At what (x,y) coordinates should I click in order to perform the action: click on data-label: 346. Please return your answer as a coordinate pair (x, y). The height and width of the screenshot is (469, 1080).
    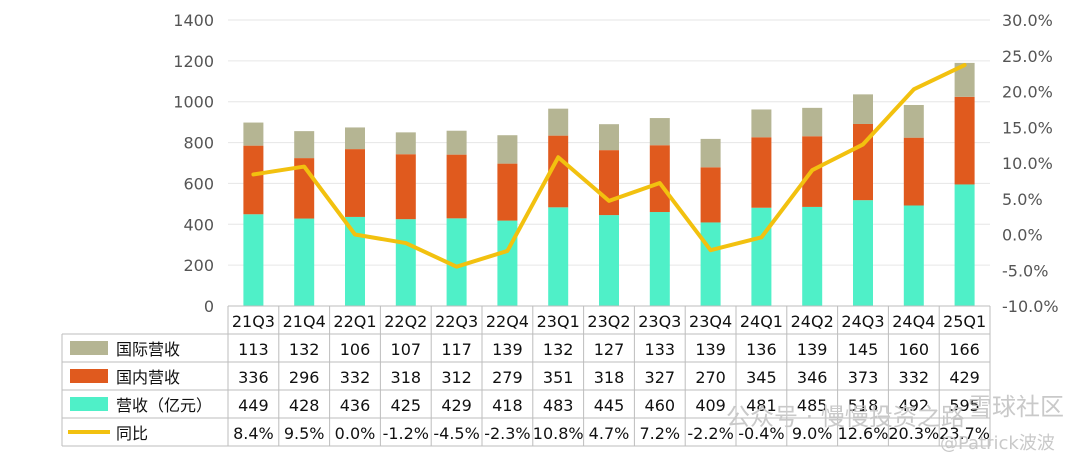
    Looking at the image, I should click on (812, 377).